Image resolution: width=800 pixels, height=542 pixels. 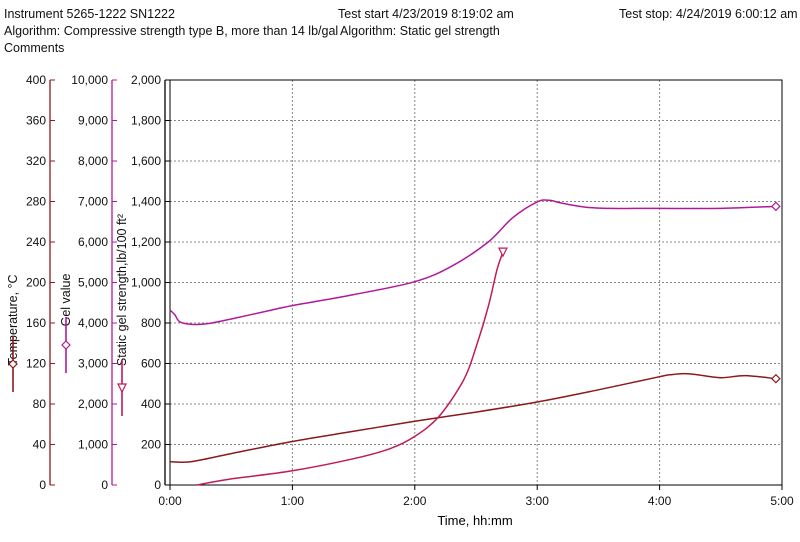 I want to click on y-tick-label: 9,000, so click(x=93, y=121).